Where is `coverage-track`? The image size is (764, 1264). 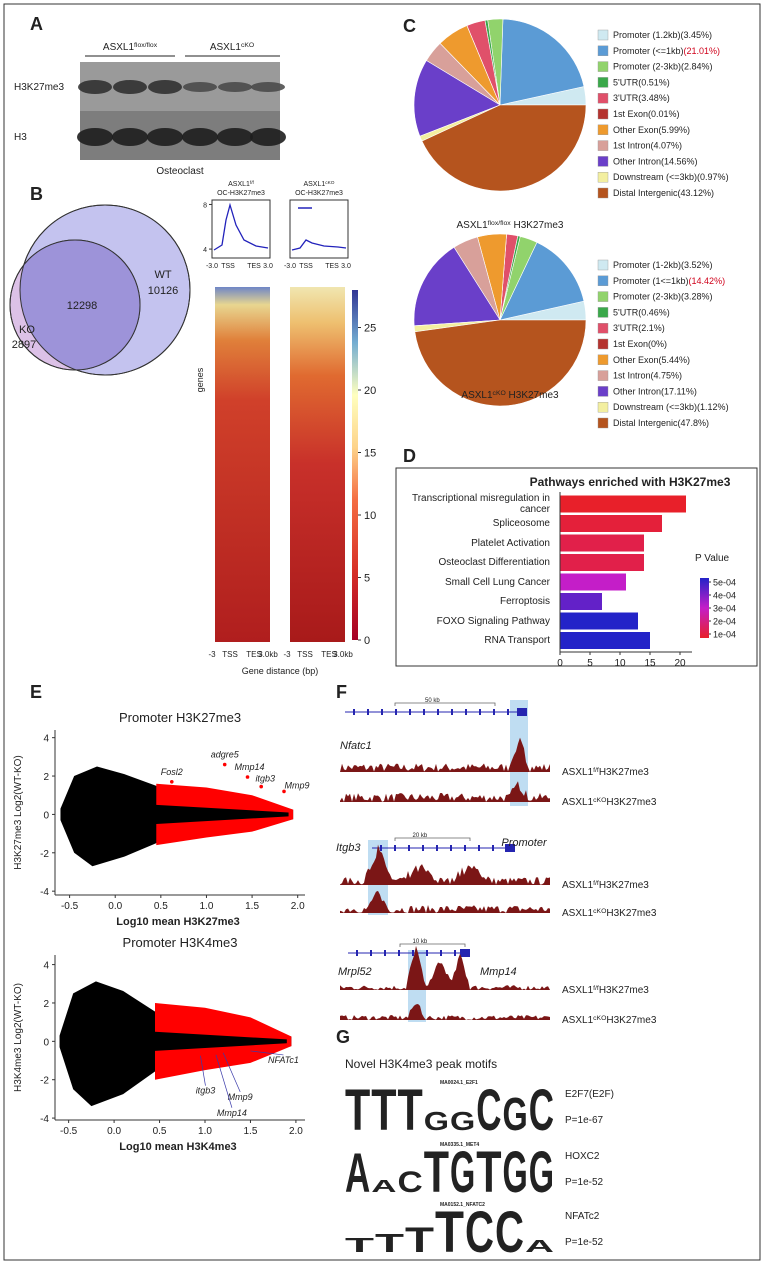
coverage-track is located at coordinates (445, 791).